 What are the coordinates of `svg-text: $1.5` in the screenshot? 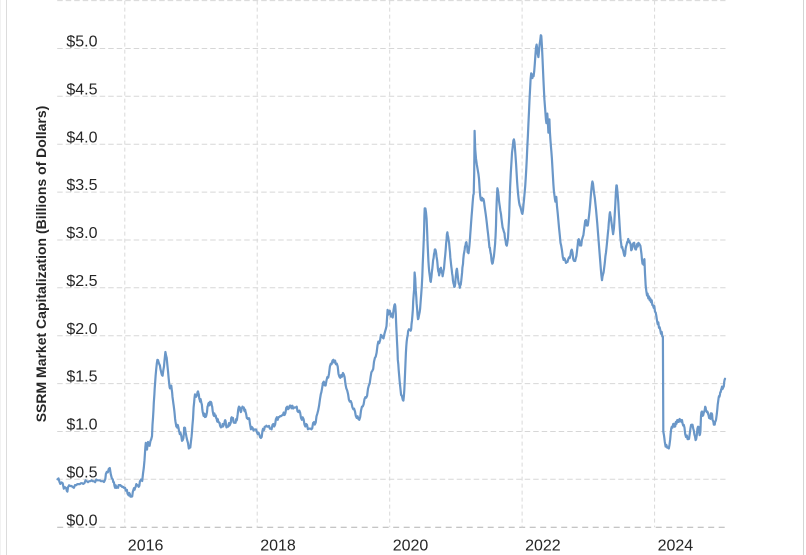 It's located at (81, 377).